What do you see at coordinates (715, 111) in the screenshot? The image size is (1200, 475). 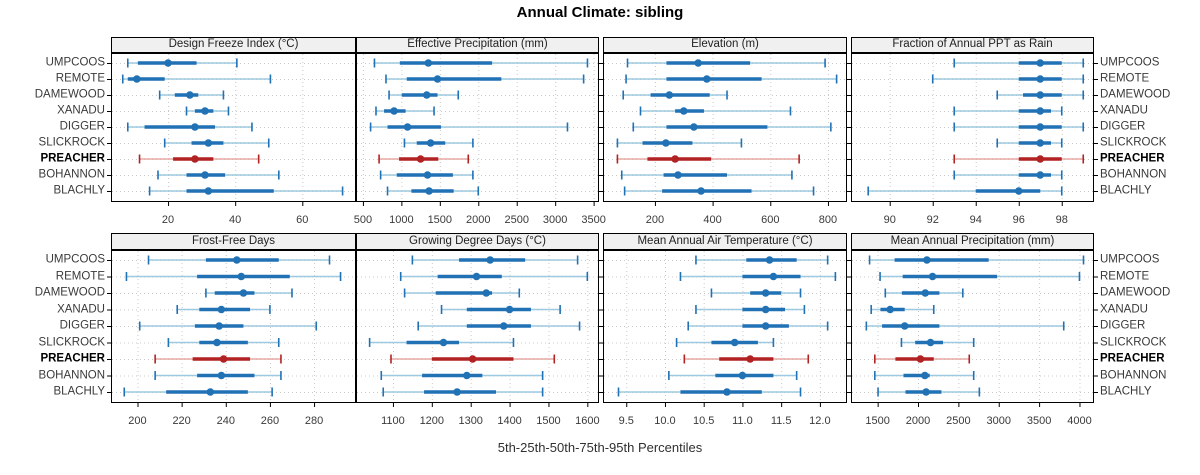 I see `interval-elevation-m-xanadu` at bounding box center [715, 111].